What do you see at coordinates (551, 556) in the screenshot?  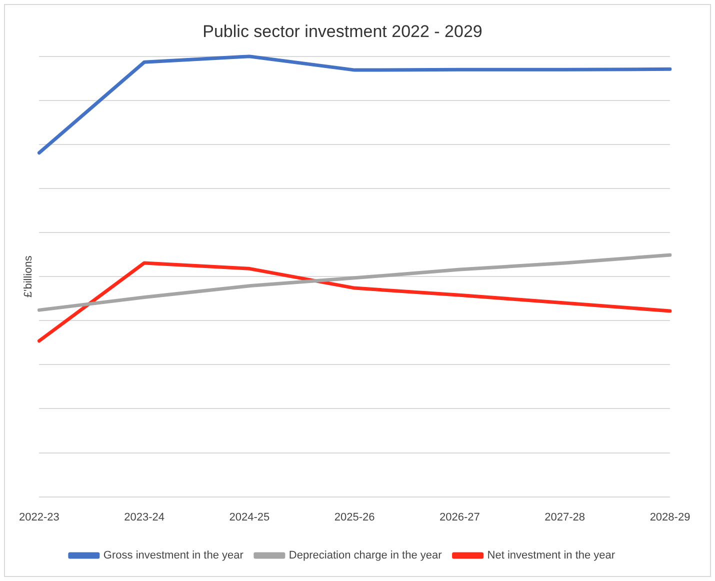 I see `legend-label: Net investment in the year` at bounding box center [551, 556].